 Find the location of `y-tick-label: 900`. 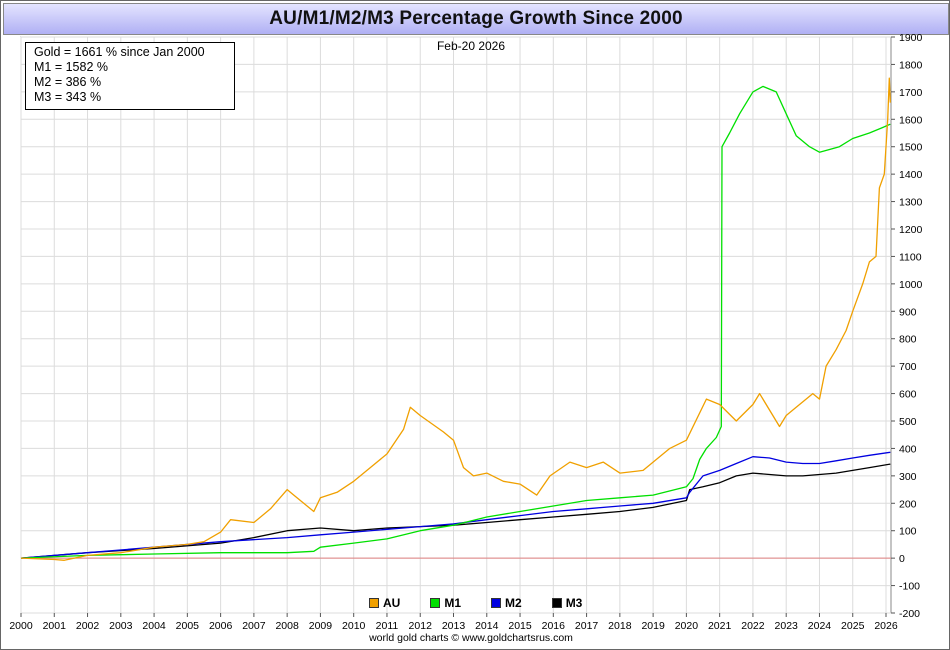

y-tick-label: 900 is located at coordinates (908, 312).